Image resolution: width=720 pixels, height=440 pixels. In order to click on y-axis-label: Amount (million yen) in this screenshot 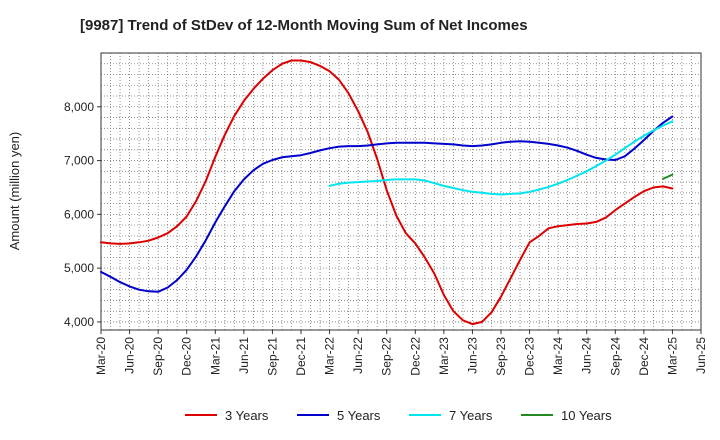, I will do `click(14, 191)`.